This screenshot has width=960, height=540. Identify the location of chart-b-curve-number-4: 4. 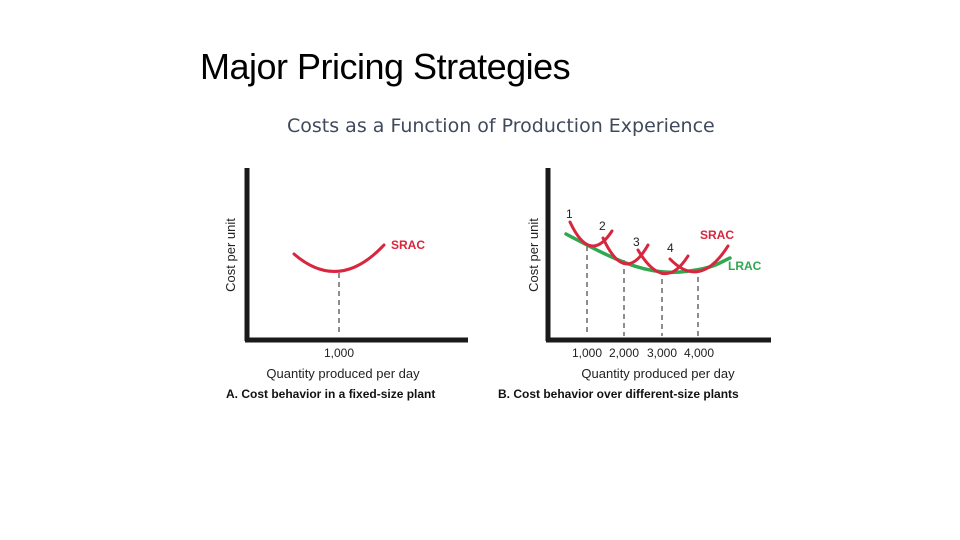
(670, 248).